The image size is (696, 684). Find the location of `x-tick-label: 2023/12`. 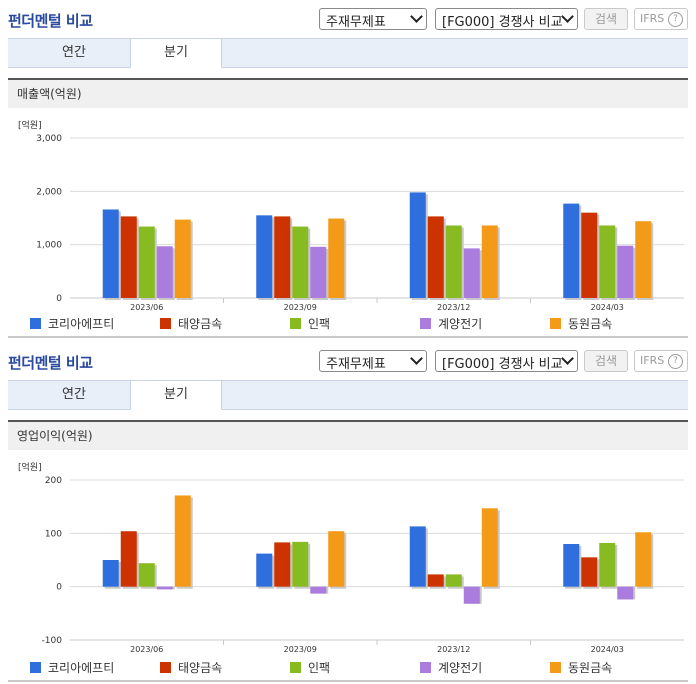

x-tick-label: 2023/12 is located at coordinates (453, 307).